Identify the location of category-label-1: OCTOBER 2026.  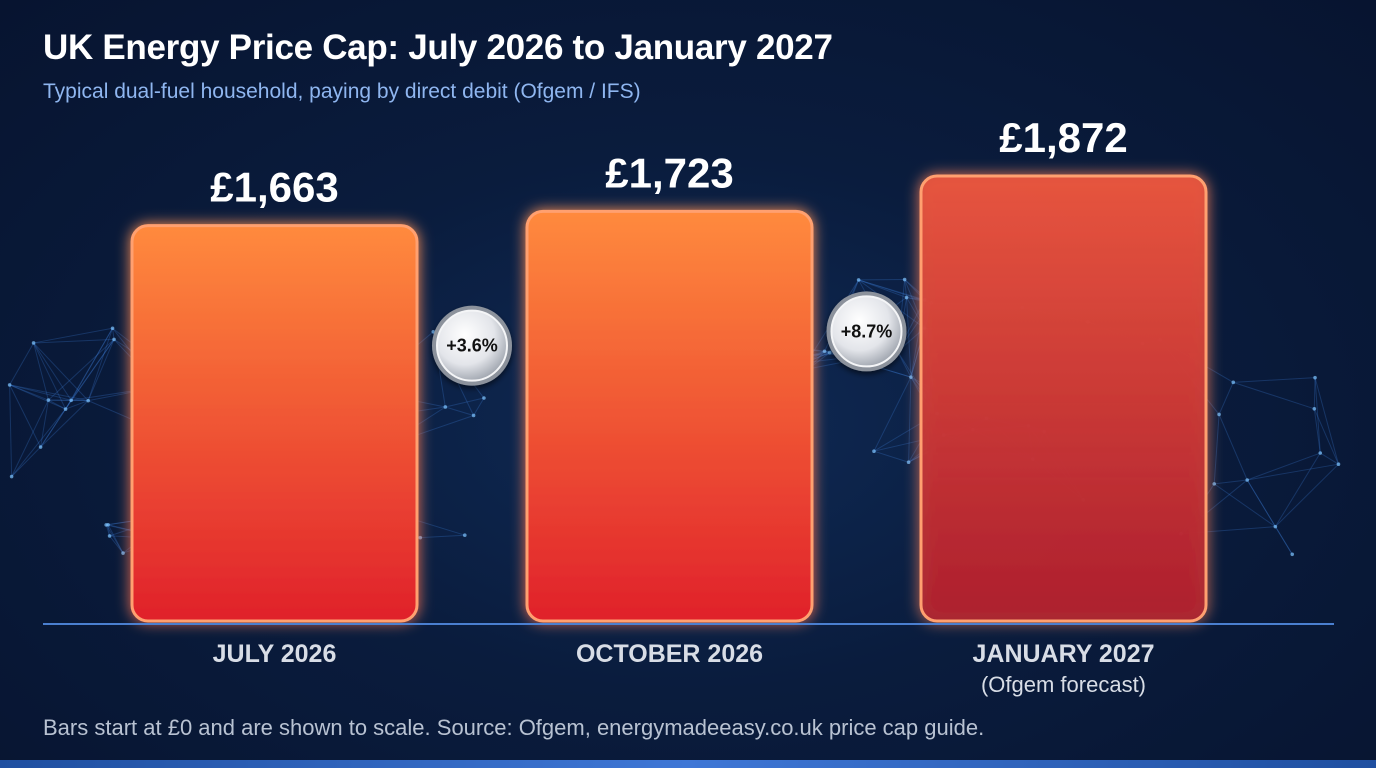
(669, 654).